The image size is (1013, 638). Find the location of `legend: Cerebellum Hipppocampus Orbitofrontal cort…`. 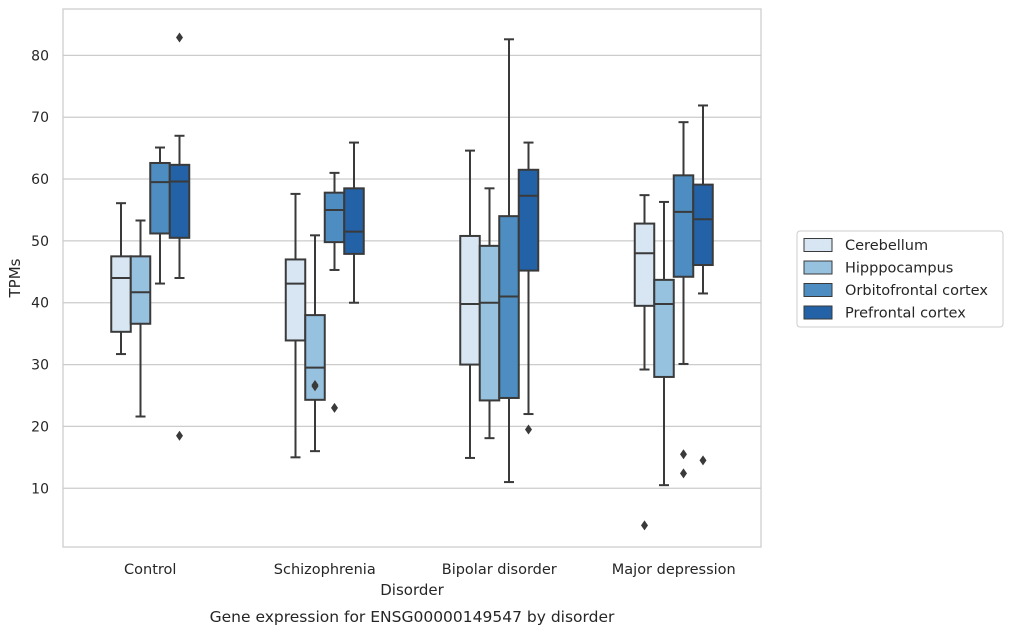

legend: Cerebellum Hipppocampus Orbitofrontal cort… is located at coordinates (900, 279).